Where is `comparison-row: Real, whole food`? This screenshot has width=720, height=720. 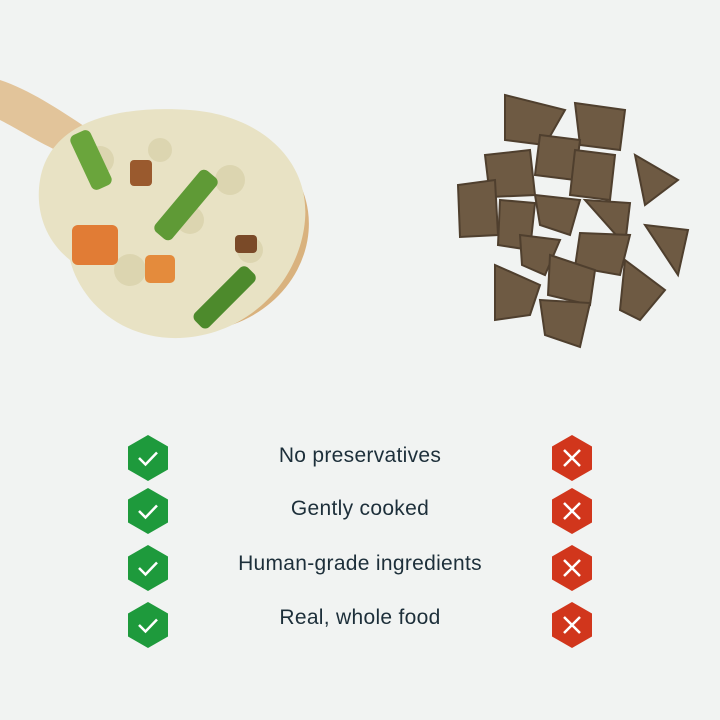
comparison-row: Real, whole food is located at coordinates (360, 625).